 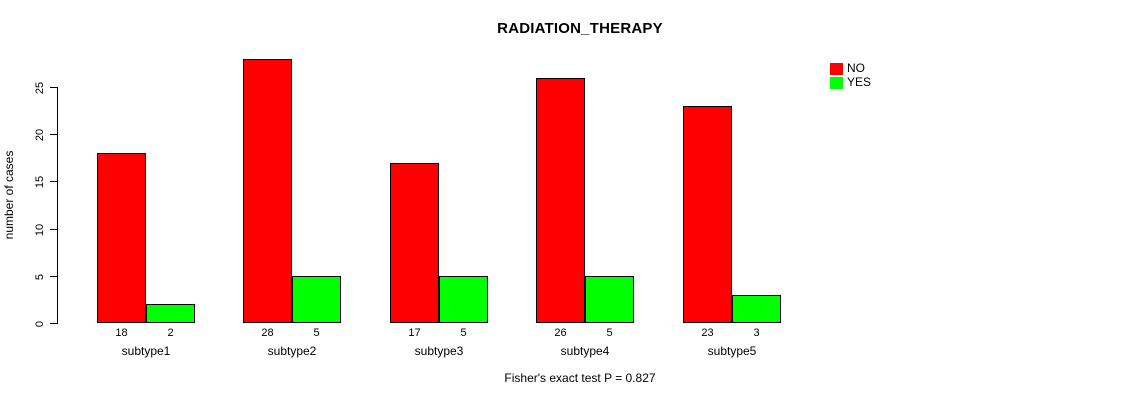 What do you see at coordinates (560, 200) in the screenshot?
I see `bar-no-subtype4` at bounding box center [560, 200].